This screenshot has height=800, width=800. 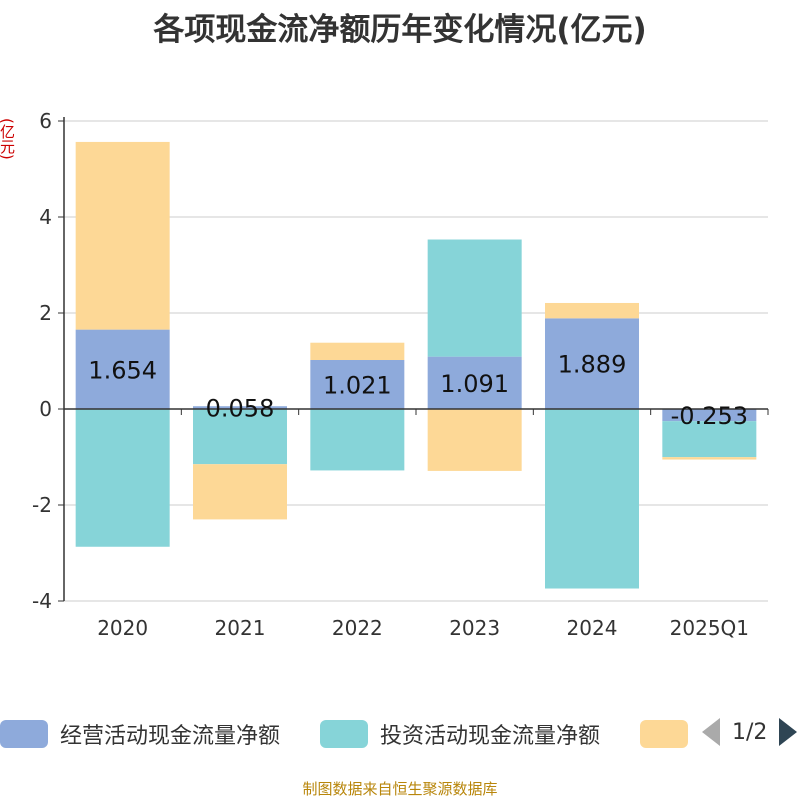 What do you see at coordinates (490, 736) in the screenshot?
I see `legend-label-investing: 投资活动现金流量净额` at bounding box center [490, 736].